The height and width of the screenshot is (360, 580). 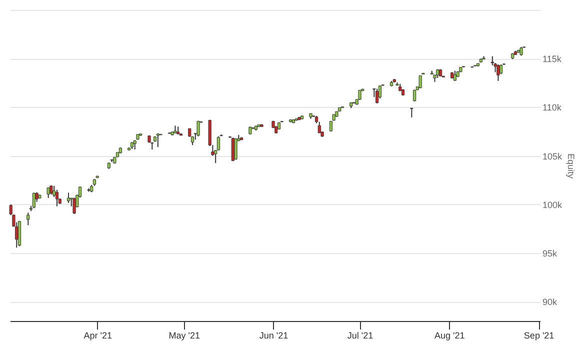 I want to click on y-tick-label: 90k, so click(x=550, y=302).